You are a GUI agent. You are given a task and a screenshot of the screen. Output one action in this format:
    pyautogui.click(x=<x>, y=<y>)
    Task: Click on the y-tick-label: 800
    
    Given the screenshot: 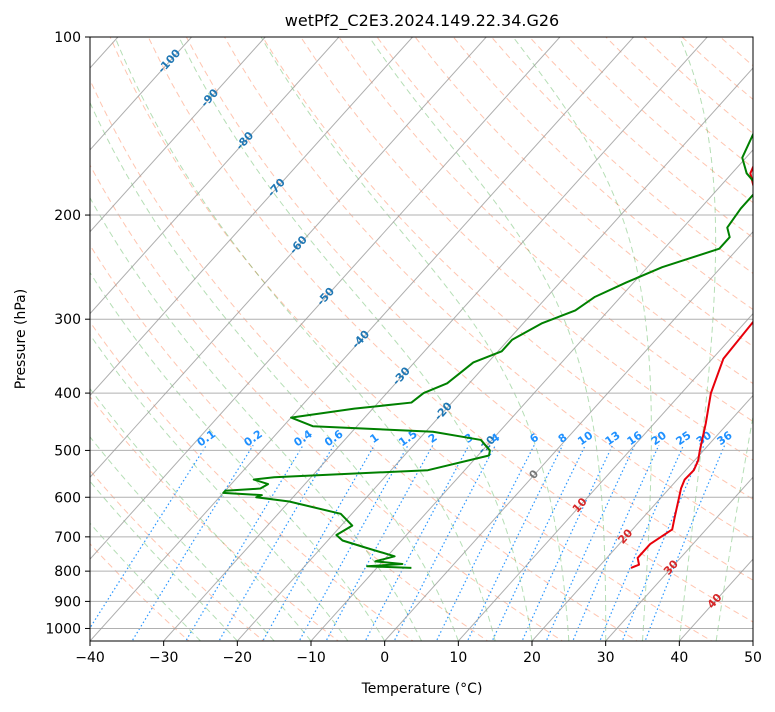 What is the action you would take?
    pyautogui.click(x=67, y=572)
    